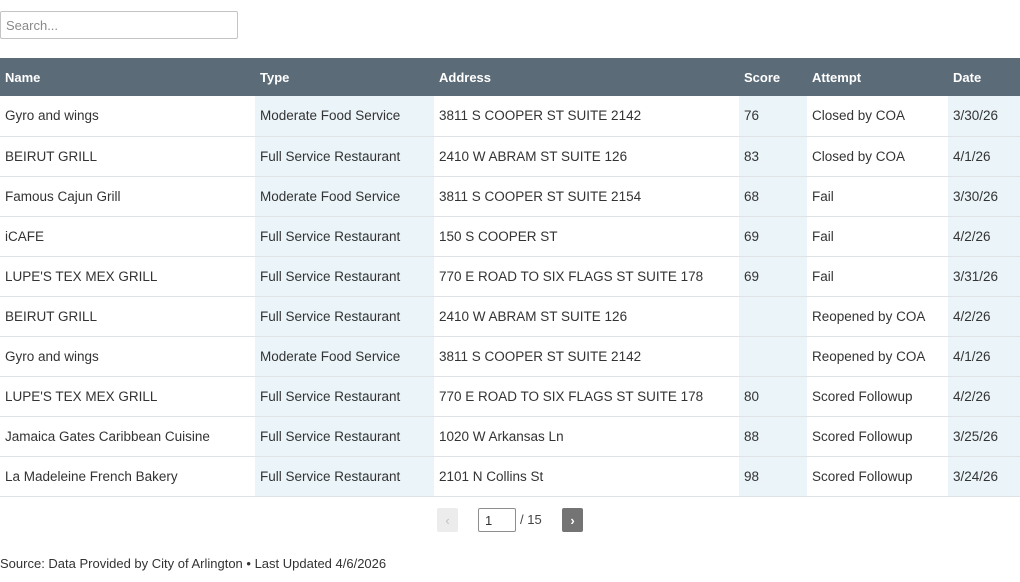  I want to click on cell-date: 3/31/26, so click(984, 276).